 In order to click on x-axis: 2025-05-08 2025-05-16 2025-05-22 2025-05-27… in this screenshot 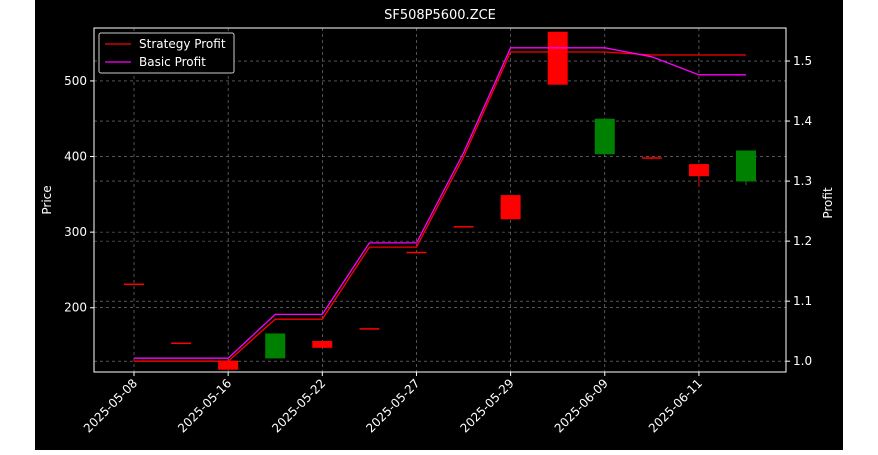, I will do `click(393, 403)`.